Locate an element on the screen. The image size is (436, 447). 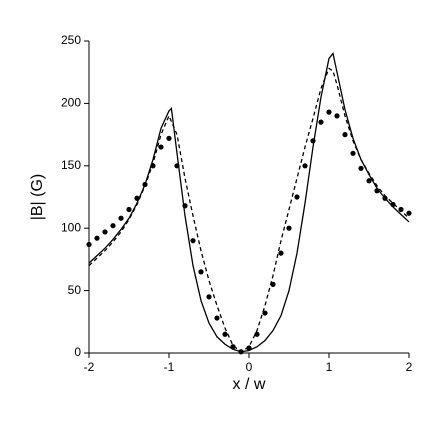
y-tick-label: 200 is located at coordinates (71, 103).